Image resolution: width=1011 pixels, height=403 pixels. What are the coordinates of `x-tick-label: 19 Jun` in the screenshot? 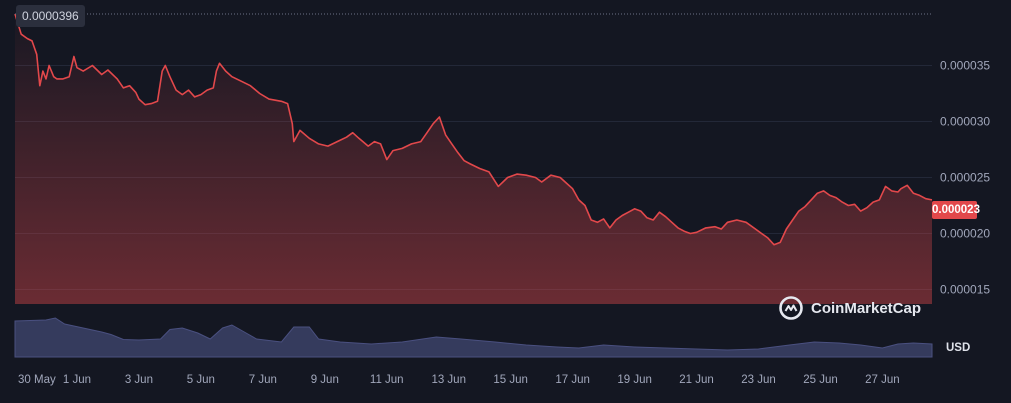 It's located at (634, 380).